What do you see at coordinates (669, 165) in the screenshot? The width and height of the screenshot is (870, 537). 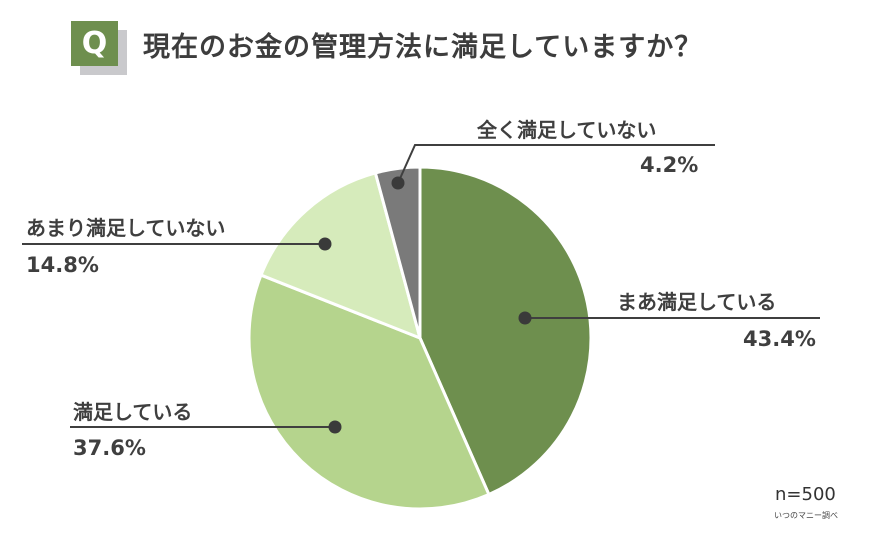 I see `pct-slice-4: 4.2%` at bounding box center [669, 165].